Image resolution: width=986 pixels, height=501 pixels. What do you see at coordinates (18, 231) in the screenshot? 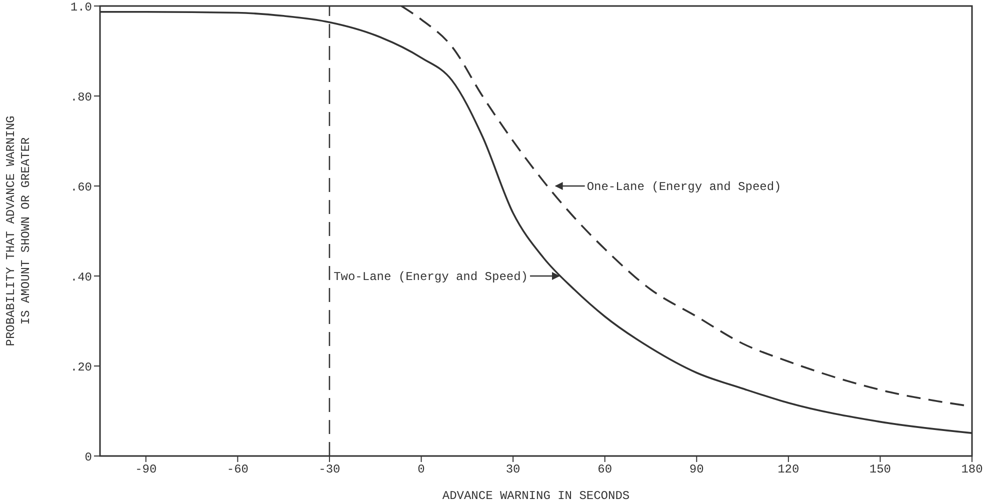
I see `y-axis-title: PROBABILITY THAT ADVANCE WARNING IS AMOUNT SHOWN OR GREATER` at bounding box center [18, 231].